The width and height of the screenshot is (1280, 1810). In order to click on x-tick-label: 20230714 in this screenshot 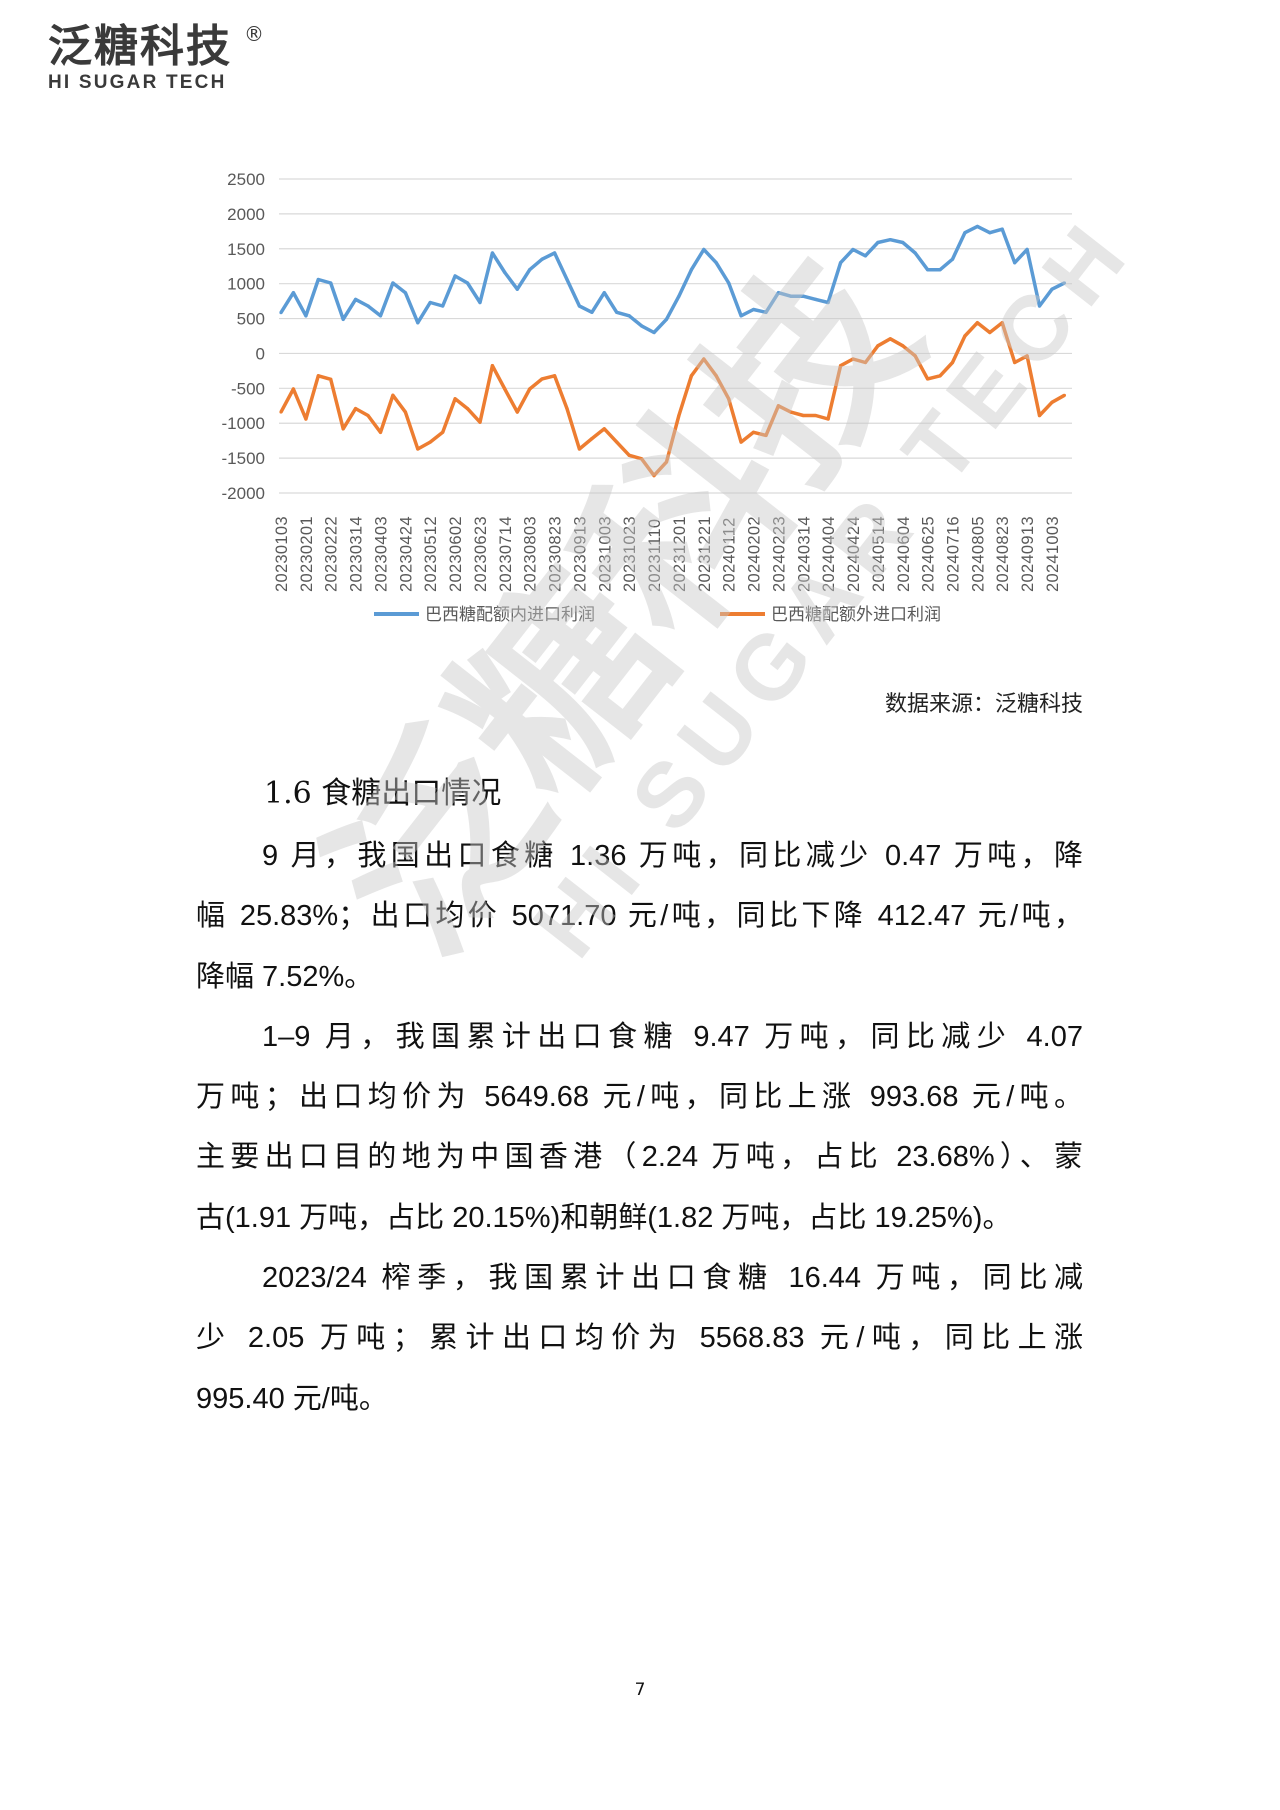, I will do `click(506, 554)`.